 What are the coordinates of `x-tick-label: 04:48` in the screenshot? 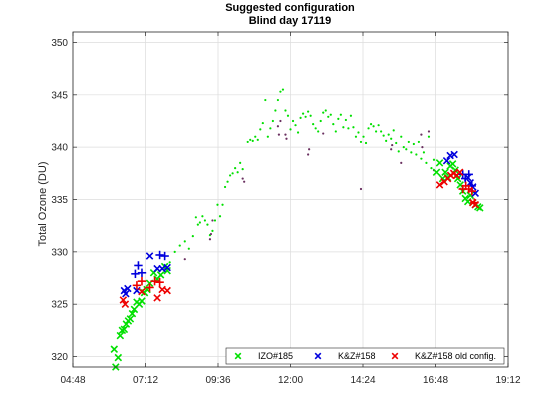 It's located at (72, 380).